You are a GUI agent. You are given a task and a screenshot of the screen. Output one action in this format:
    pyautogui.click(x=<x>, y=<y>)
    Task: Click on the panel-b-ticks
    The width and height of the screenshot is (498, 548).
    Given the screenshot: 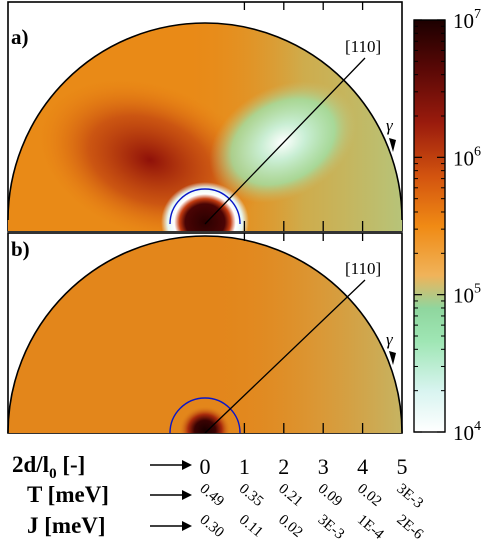 What is the action you would take?
    pyautogui.click(x=303, y=333)
    